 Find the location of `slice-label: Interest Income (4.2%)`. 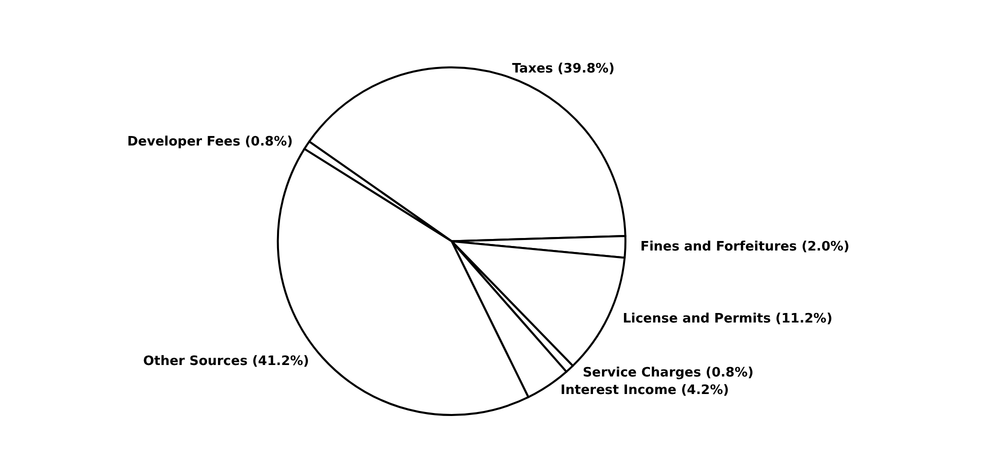

slice-label: Interest Income (4.2%) is located at coordinates (644, 390).